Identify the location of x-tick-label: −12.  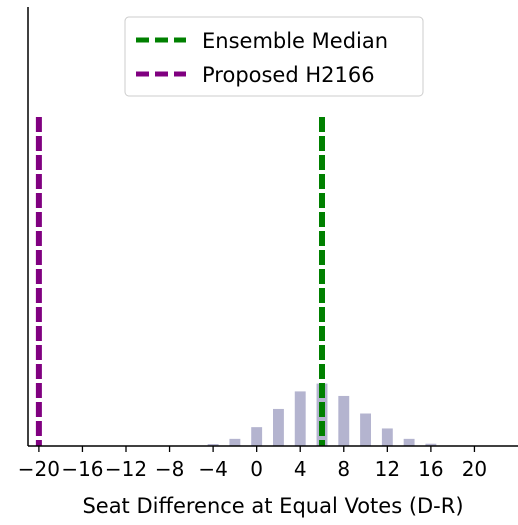
(126, 469).